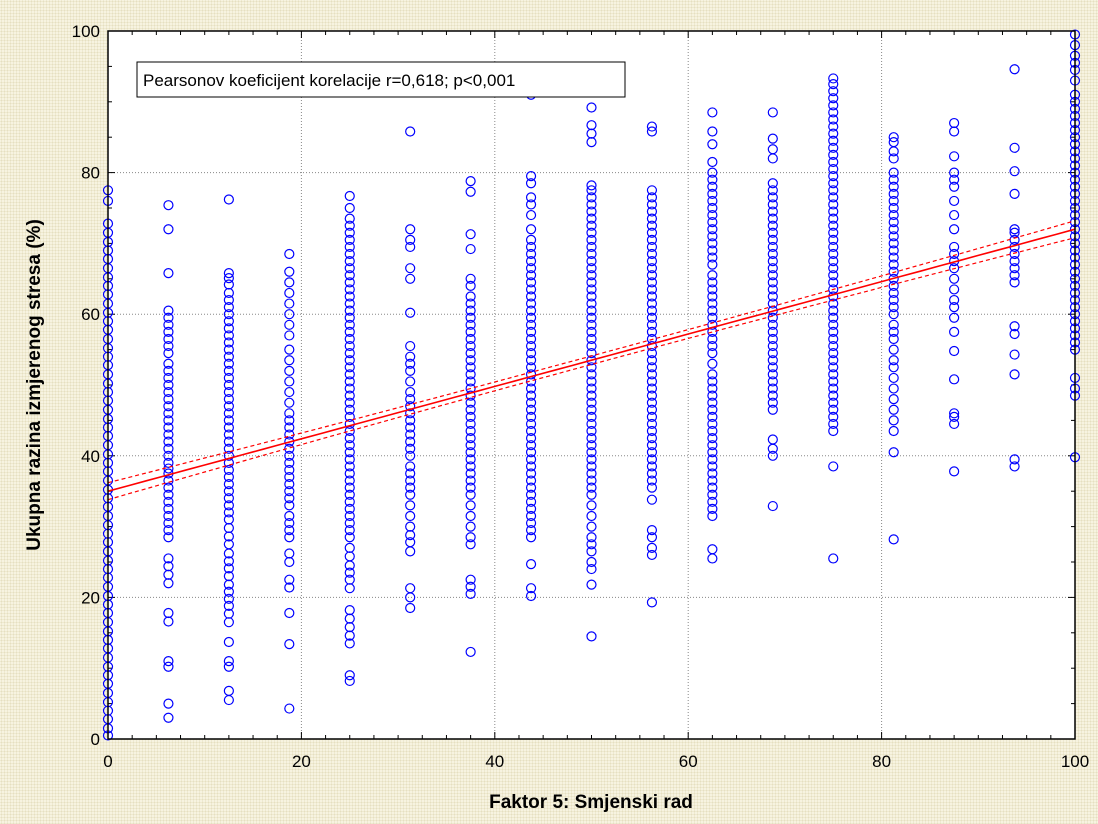 This screenshot has height=824, width=1098. Describe the element at coordinates (86, 31) in the screenshot. I see `y-tick-label: 100` at that location.